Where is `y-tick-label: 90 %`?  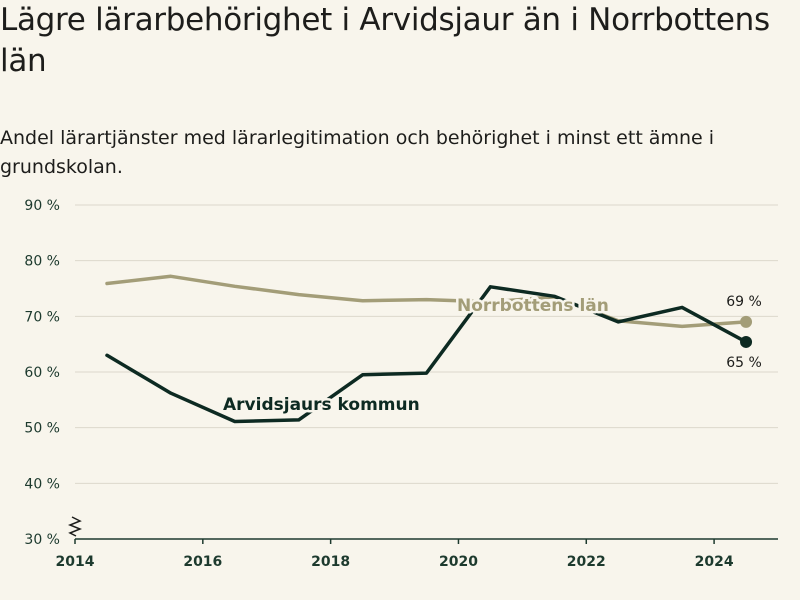
y-tick-label: 90 % is located at coordinates (42, 206).